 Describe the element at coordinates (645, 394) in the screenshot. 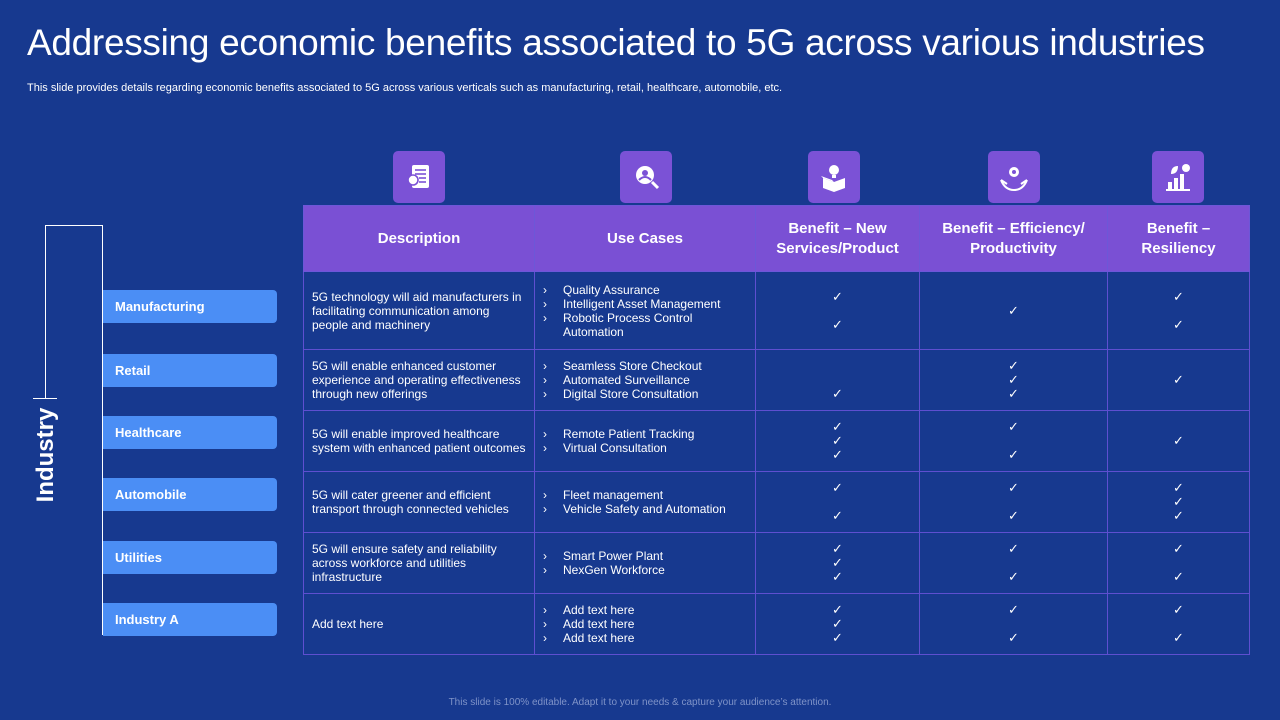

I see `use-case-item: Digital Store Consultation` at that location.